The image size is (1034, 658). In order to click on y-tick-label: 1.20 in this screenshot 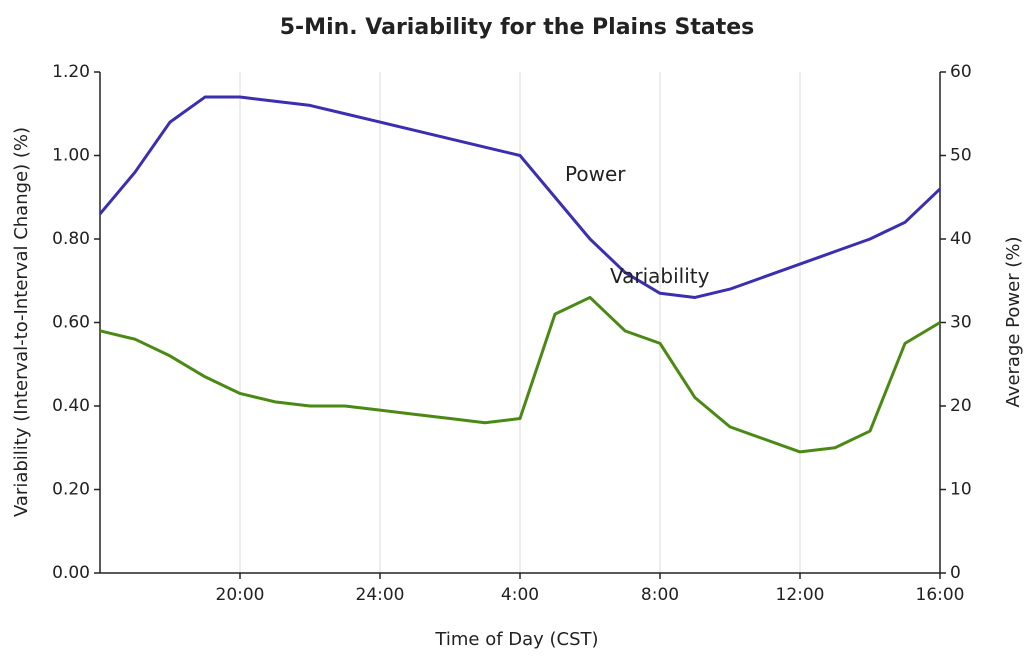, I will do `click(71, 72)`.